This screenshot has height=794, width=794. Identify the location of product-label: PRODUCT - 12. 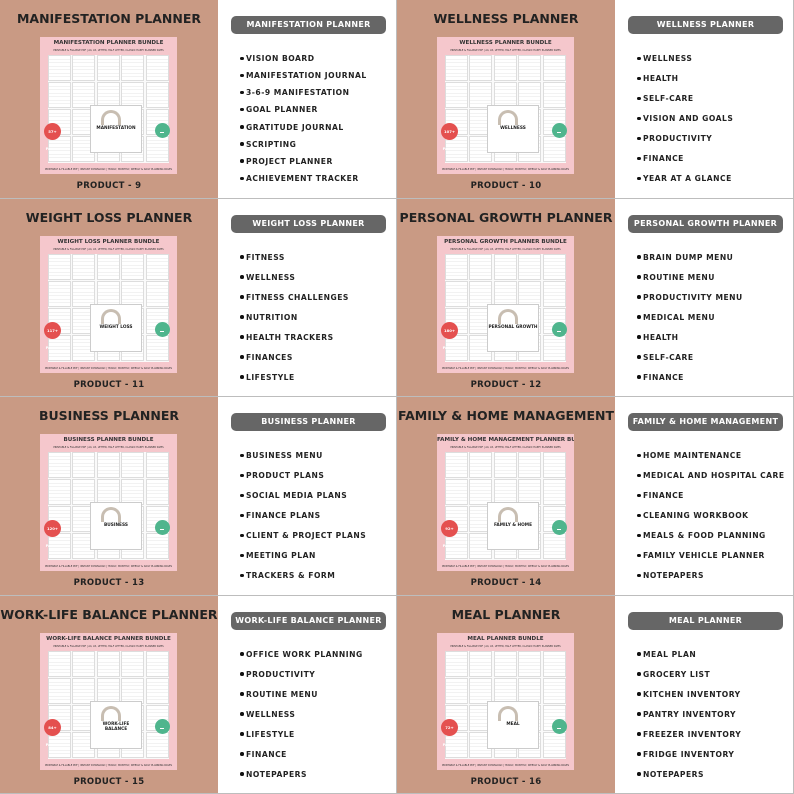
(506, 384).